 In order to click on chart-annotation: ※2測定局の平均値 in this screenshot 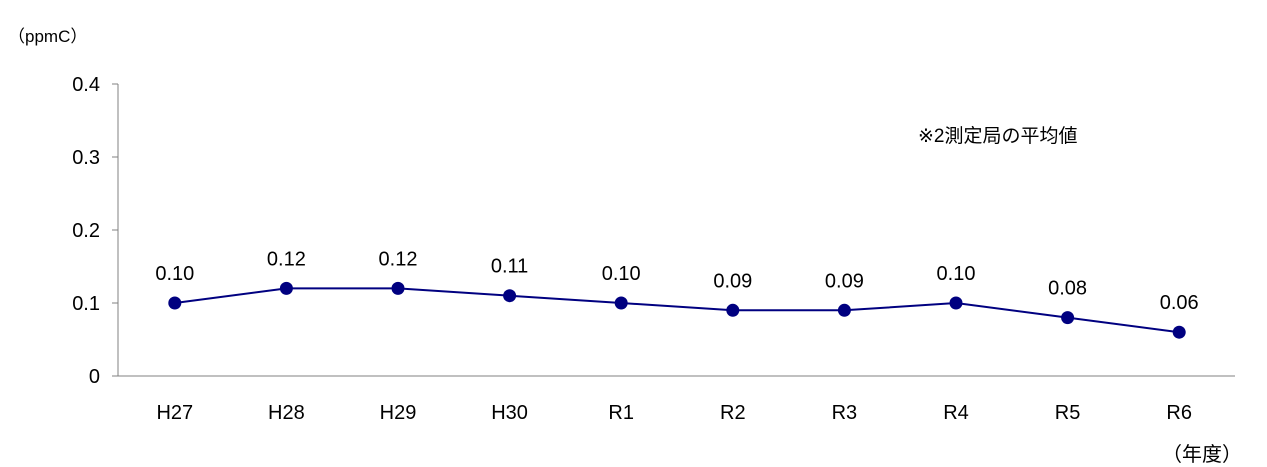, I will do `click(998, 136)`.